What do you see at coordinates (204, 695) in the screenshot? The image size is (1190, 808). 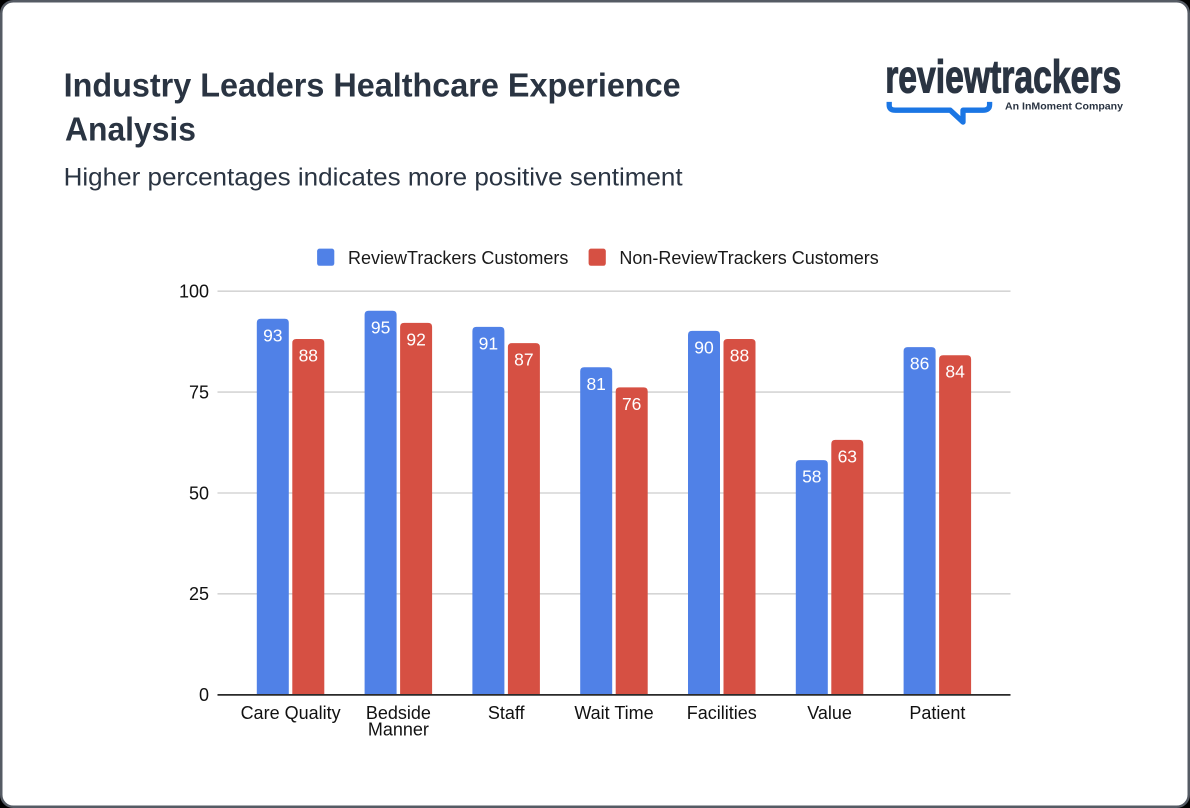 I see `svg-text: 0` at bounding box center [204, 695].